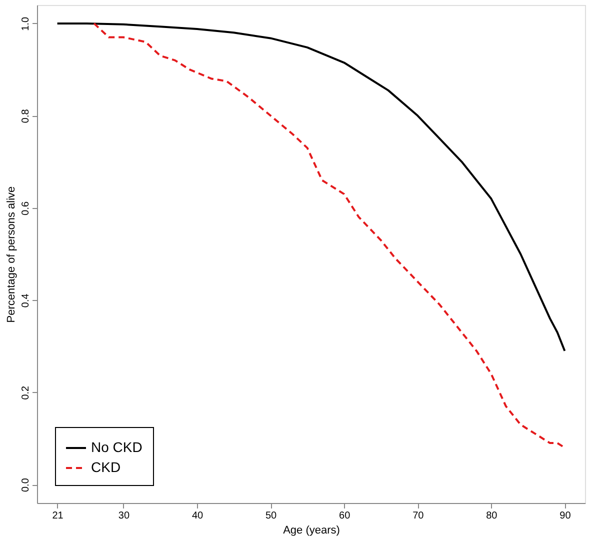 The image size is (594, 544). What do you see at coordinates (345, 516) in the screenshot?
I see `x-tick-label: 60` at bounding box center [345, 516].